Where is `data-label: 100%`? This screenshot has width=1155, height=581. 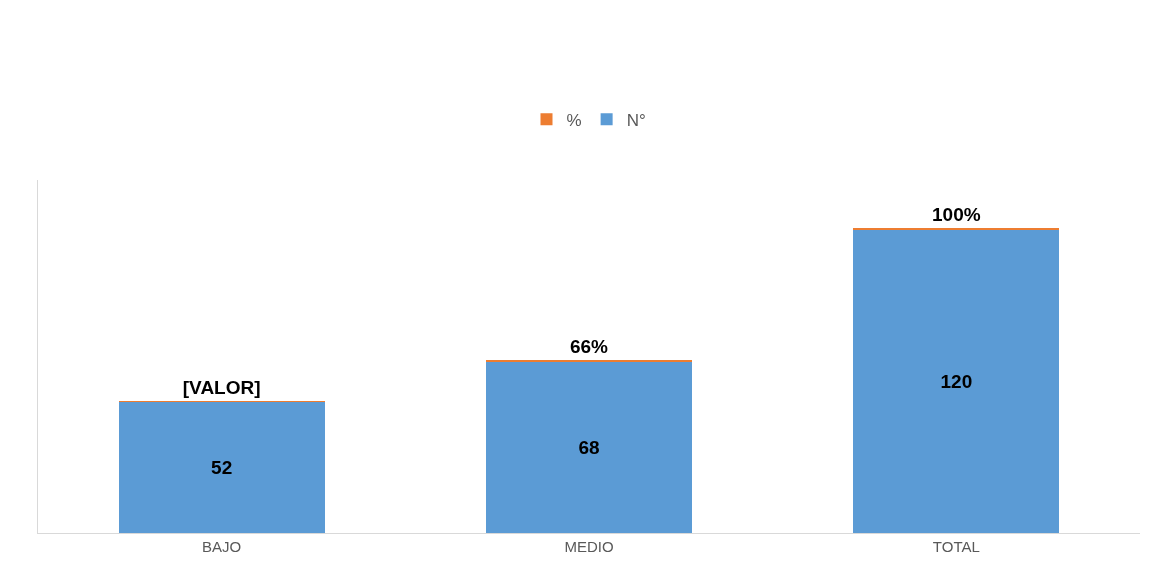
data-label: 100% is located at coordinates (956, 214).